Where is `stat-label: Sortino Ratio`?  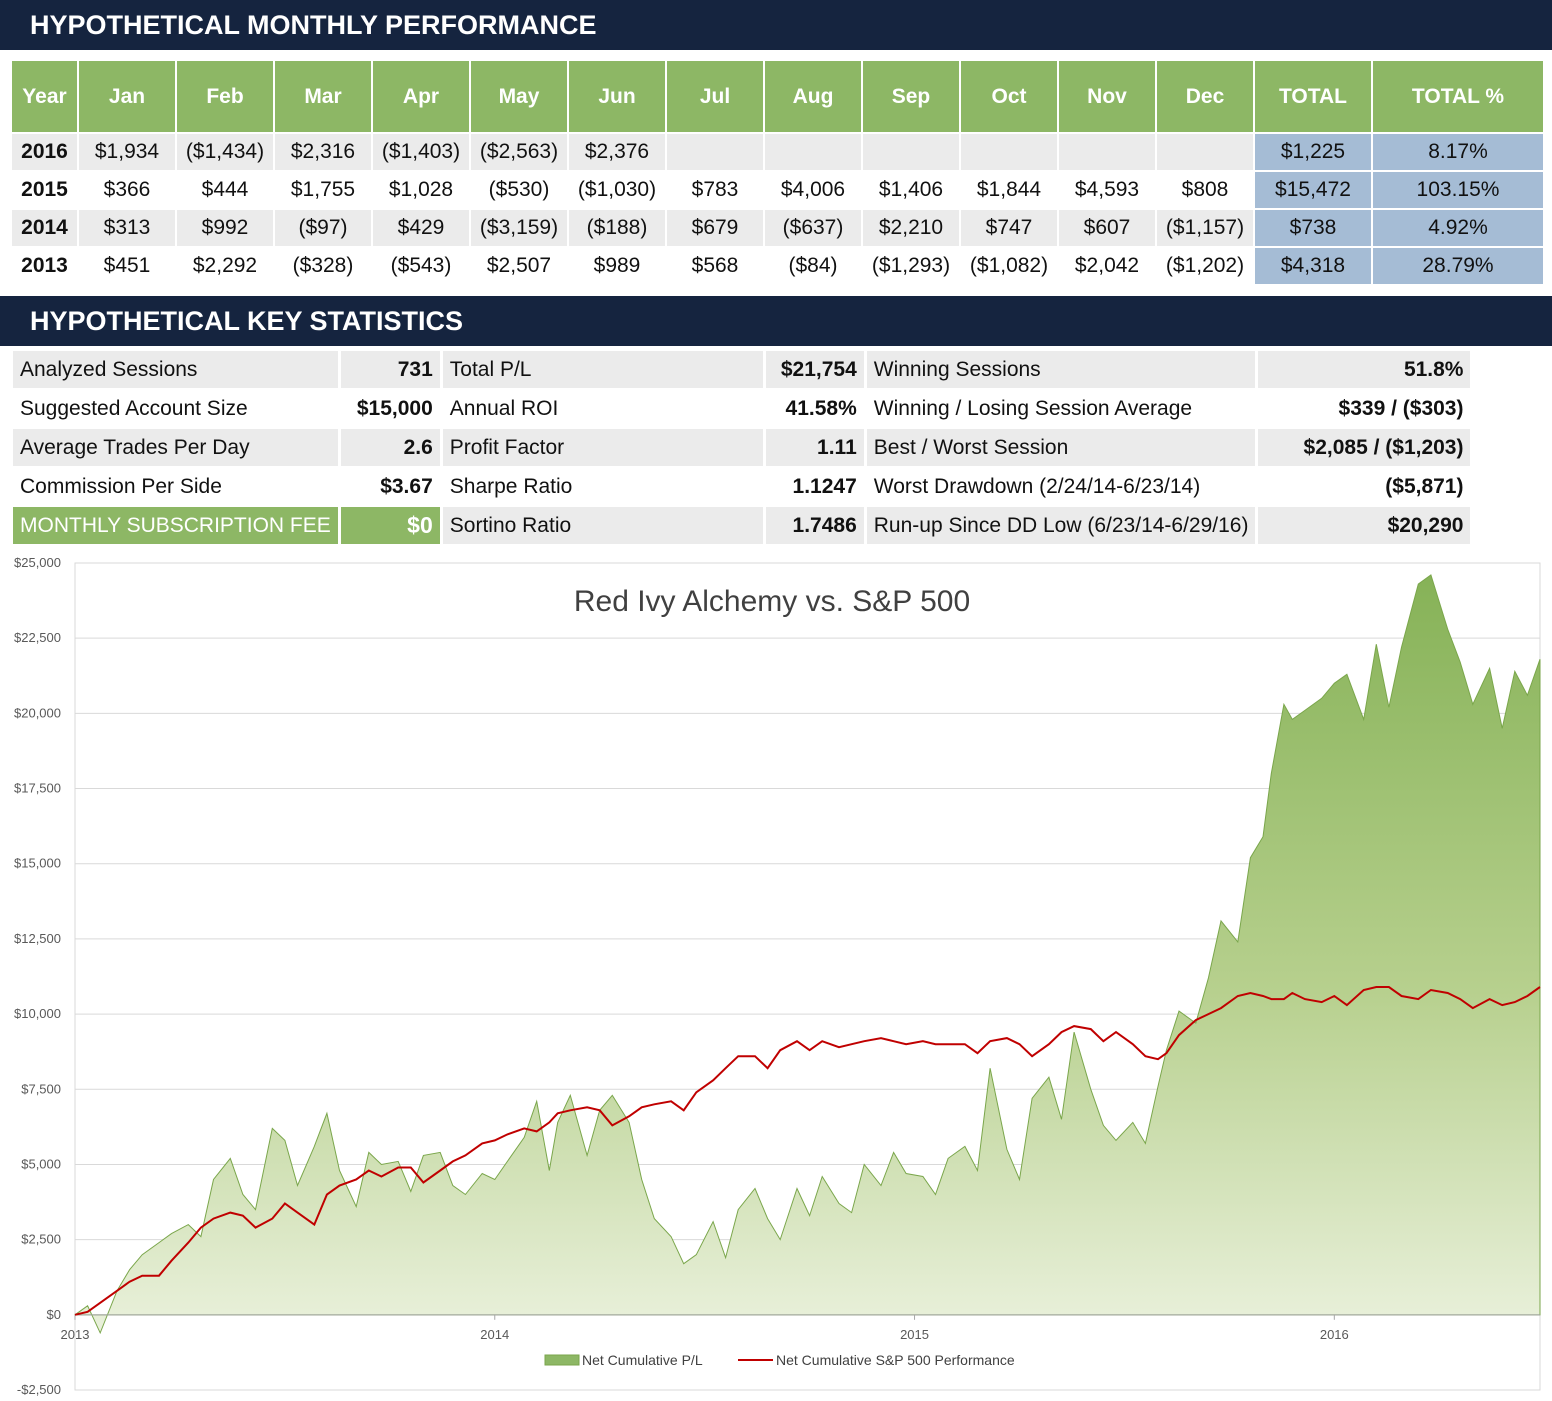
stat-label: Sortino Ratio is located at coordinates (602, 525).